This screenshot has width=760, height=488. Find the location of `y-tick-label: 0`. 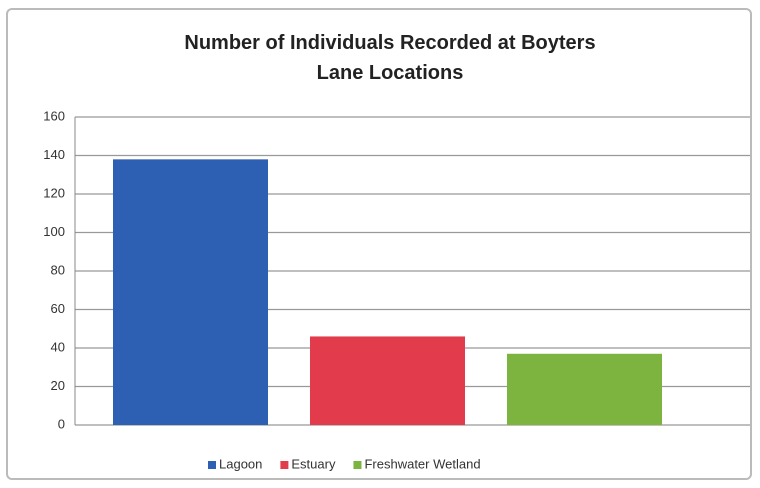

y-tick-label: 0 is located at coordinates (61, 423).